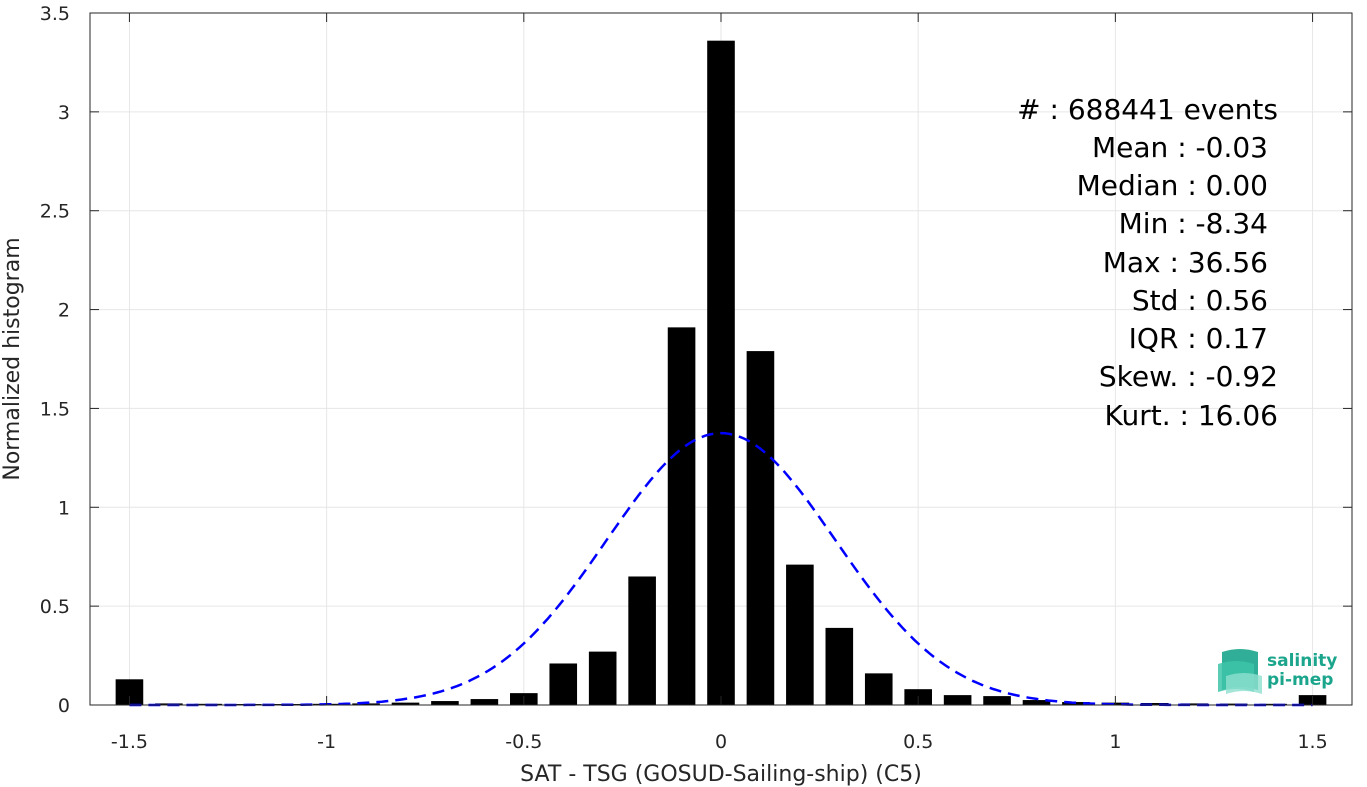 Image resolution: width=1367 pixels, height=787 pixels. What do you see at coordinates (55, 14) in the screenshot?
I see `y-tick-label-7: 3.5` at bounding box center [55, 14].